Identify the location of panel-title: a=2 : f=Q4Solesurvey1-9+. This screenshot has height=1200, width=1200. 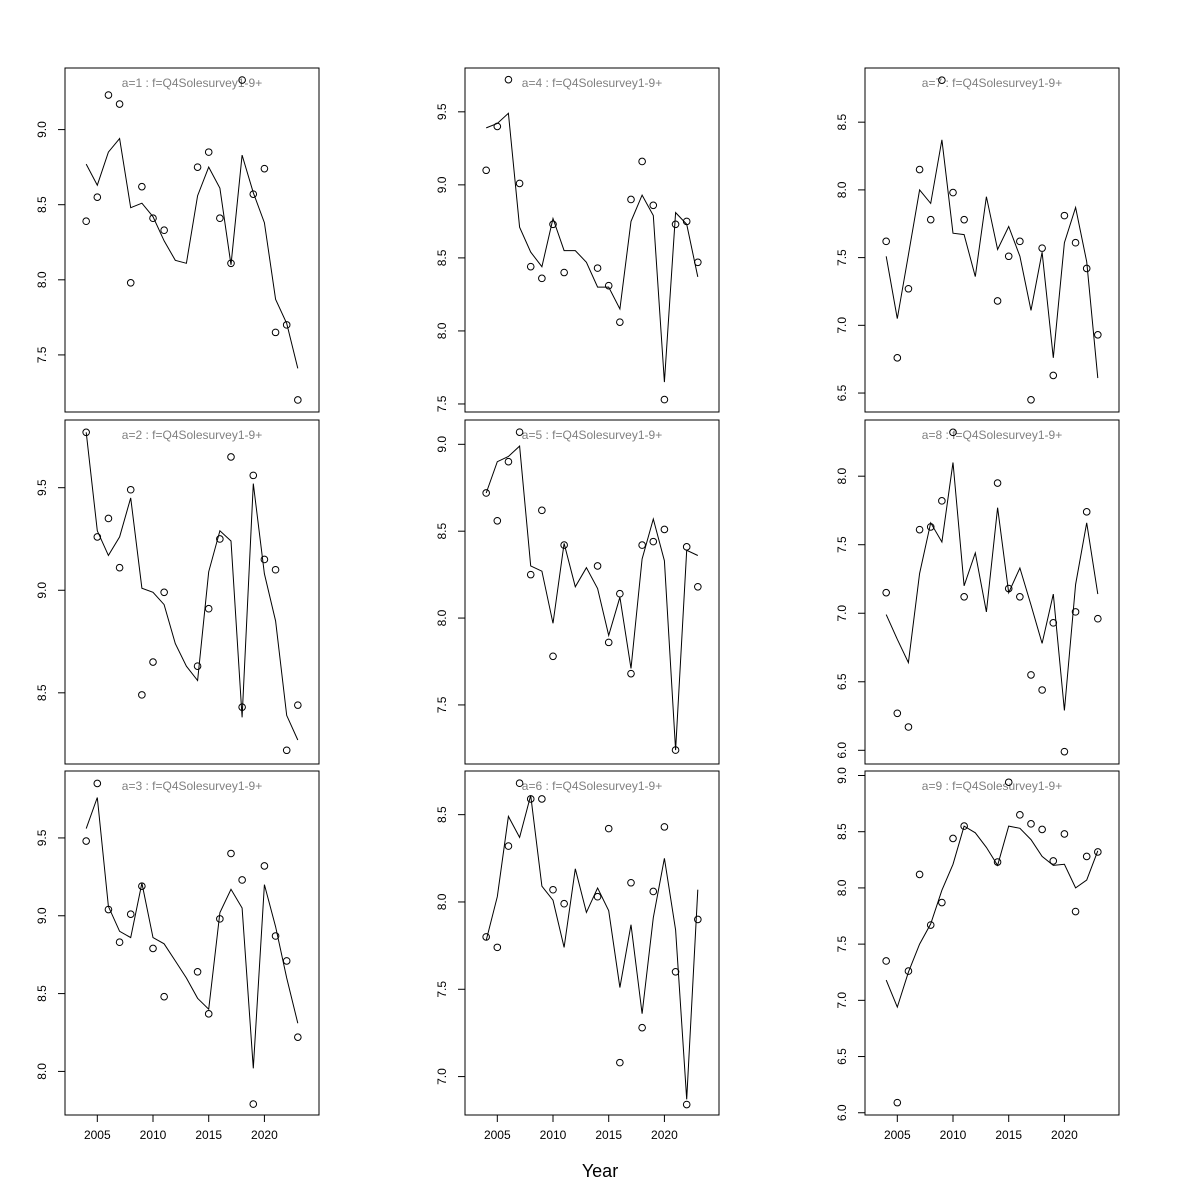
(192, 435).